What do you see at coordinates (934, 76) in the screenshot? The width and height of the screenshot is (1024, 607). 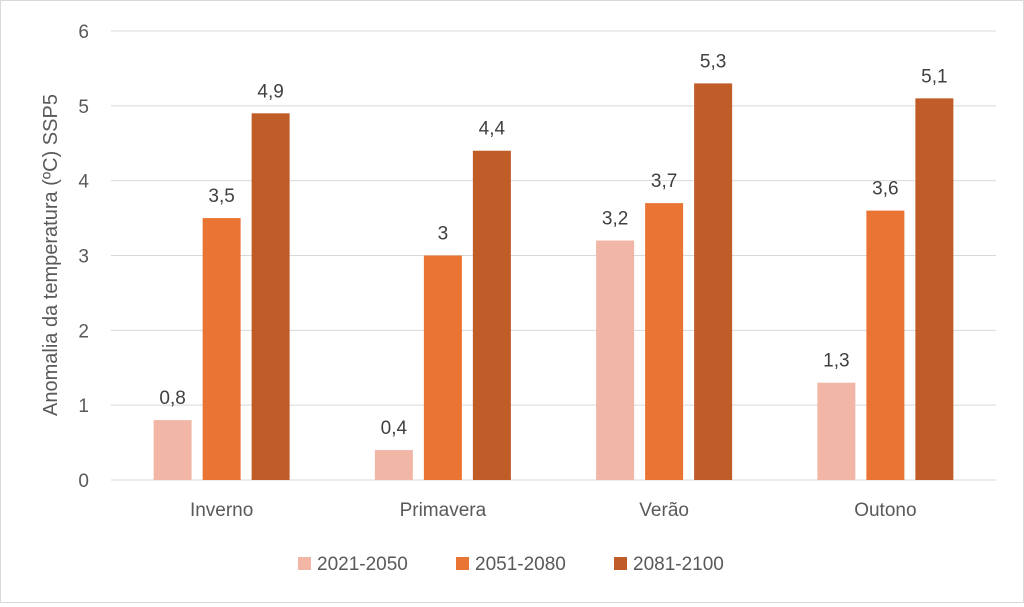 I see `data-label: 5,1` at bounding box center [934, 76].